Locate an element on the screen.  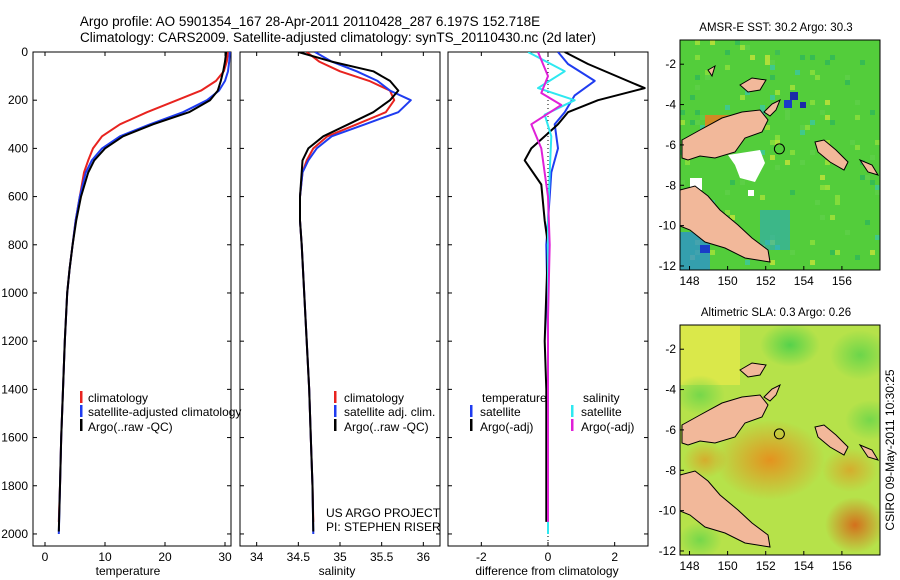
sst-xtick-label: 152 is located at coordinates (766, 281).